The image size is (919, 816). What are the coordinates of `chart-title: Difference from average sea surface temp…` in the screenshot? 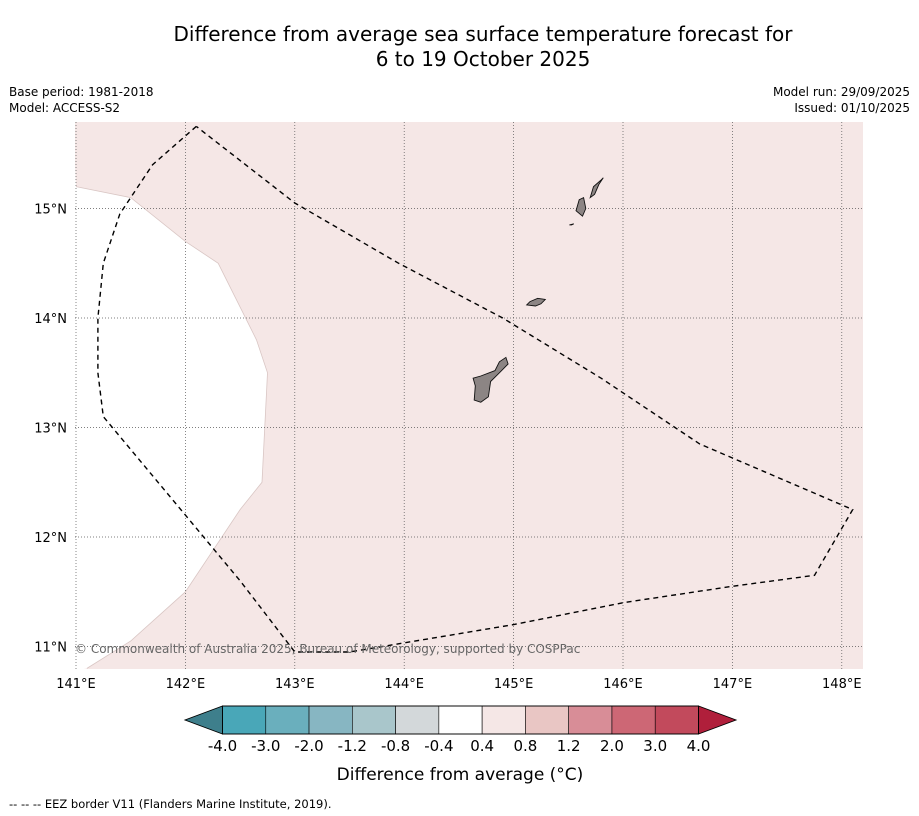 It's located at (459, 47).